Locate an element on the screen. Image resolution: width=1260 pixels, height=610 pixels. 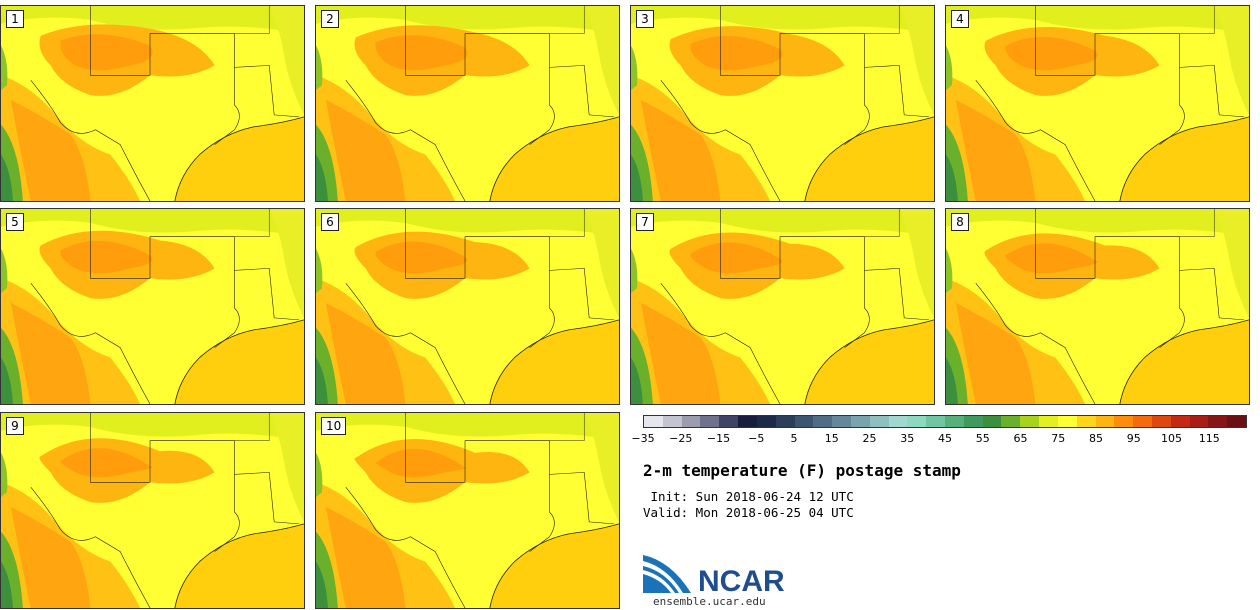
ncar-logo-icon: NCAR is located at coordinates (714, 576).